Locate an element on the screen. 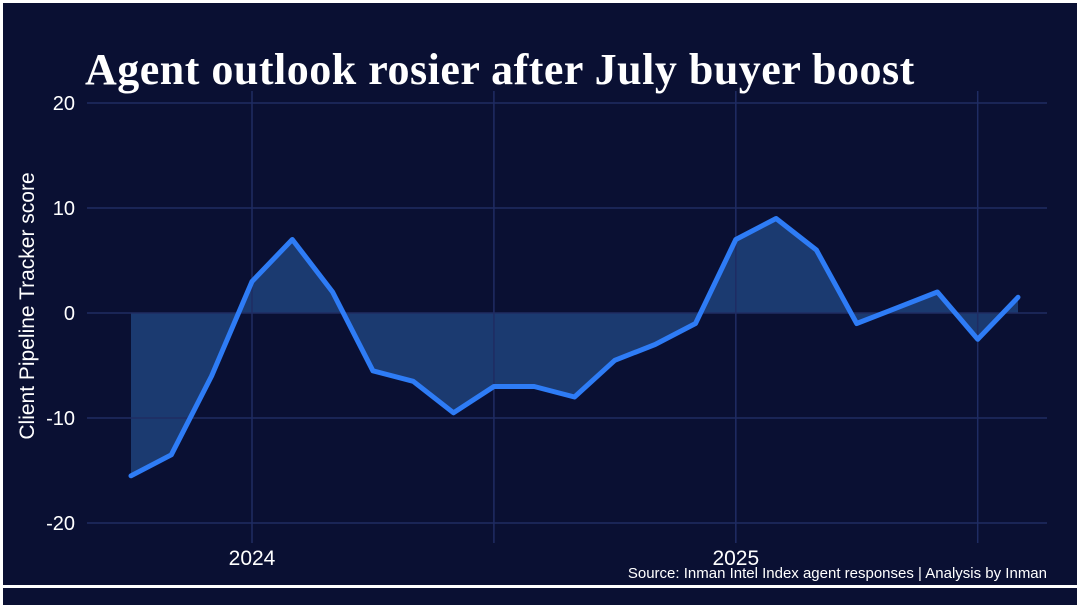  y-tick-label: 10 is located at coordinates (64, 209).